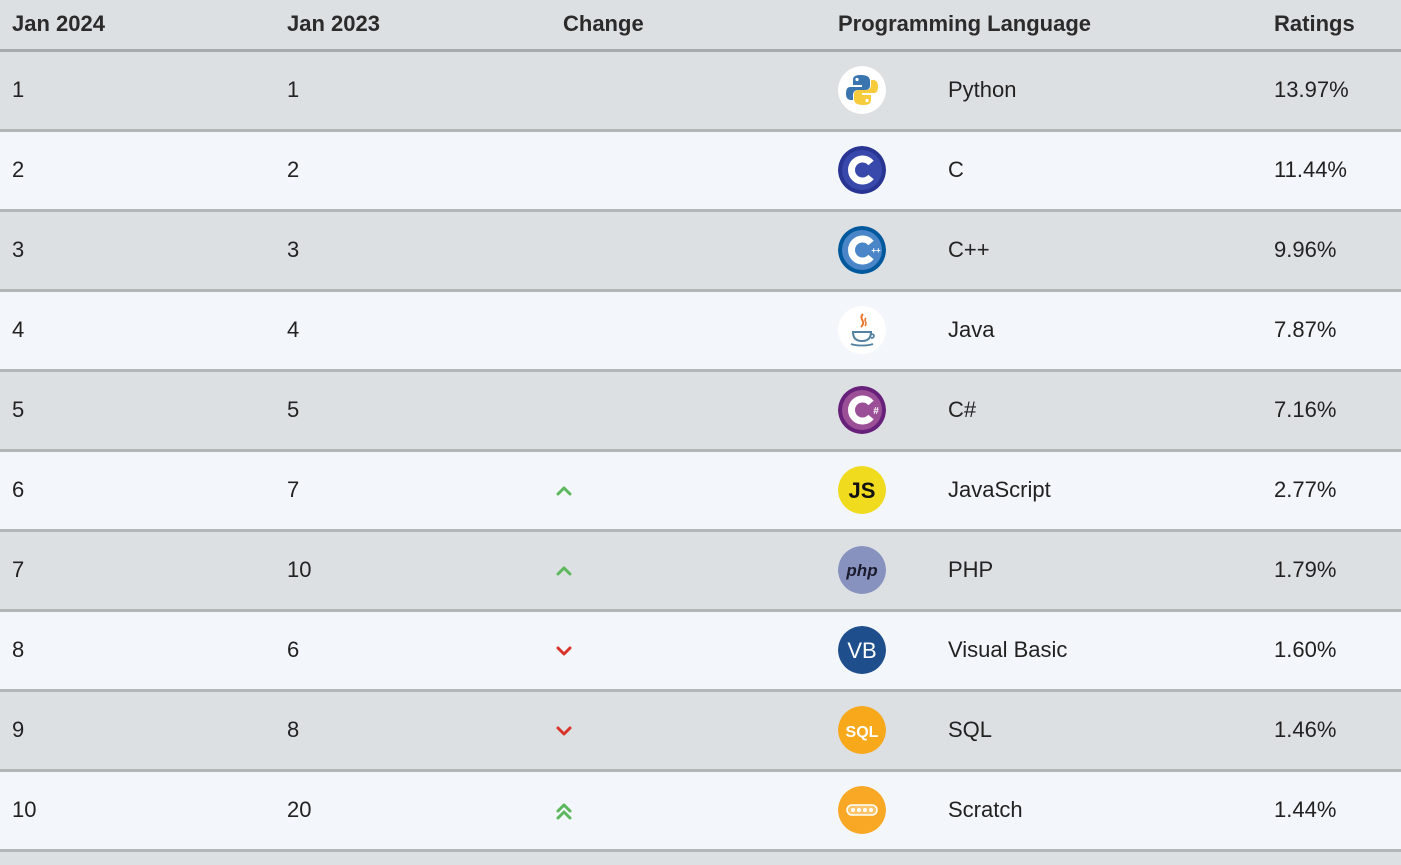 The width and height of the screenshot is (1401, 865). I want to click on rank-current: 9, so click(137, 731).